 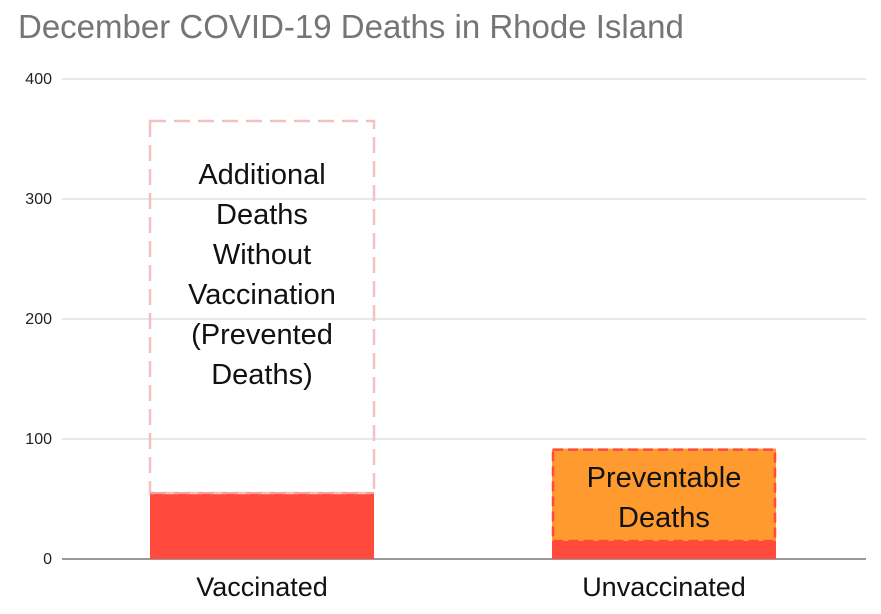 I want to click on y-tick-label: 300, so click(x=38, y=199).